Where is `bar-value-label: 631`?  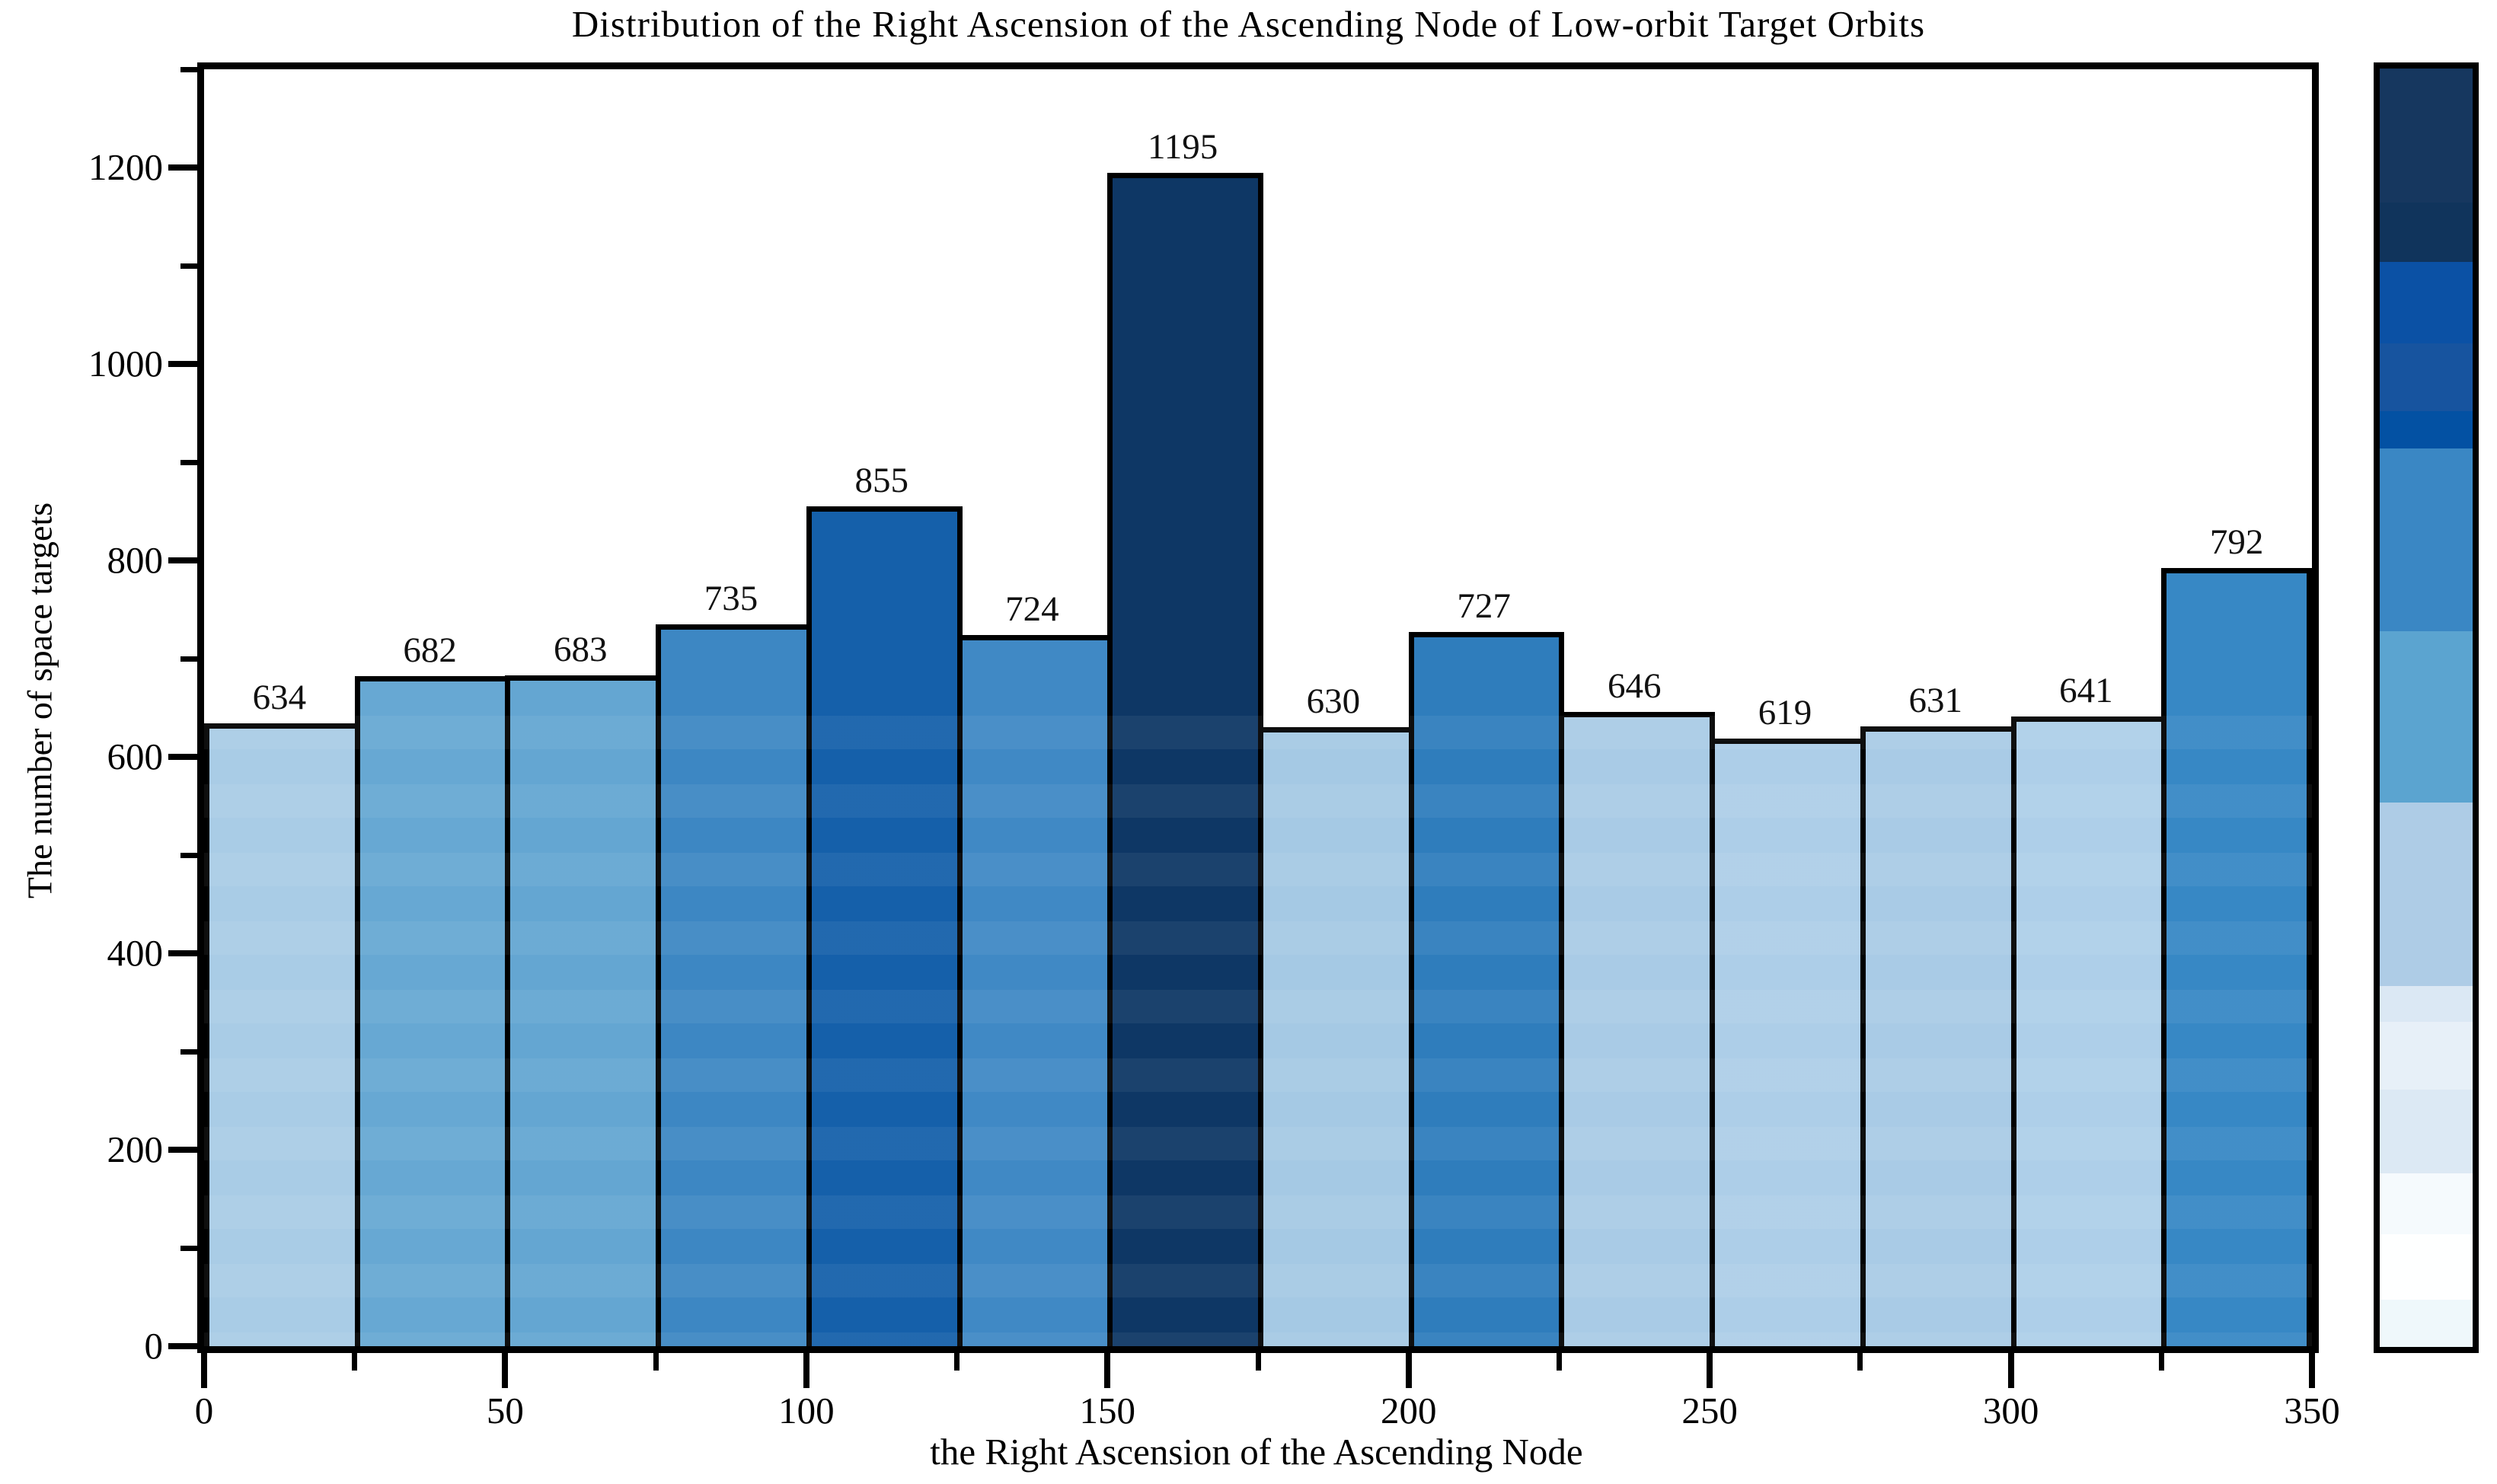 bar-value-label: 631 is located at coordinates (1935, 701).